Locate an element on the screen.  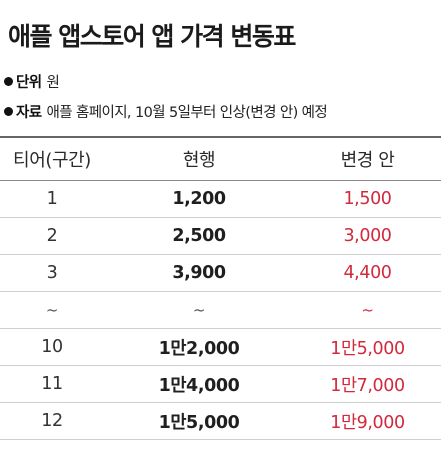
header-current: 현행 is located at coordinates (199, 160).